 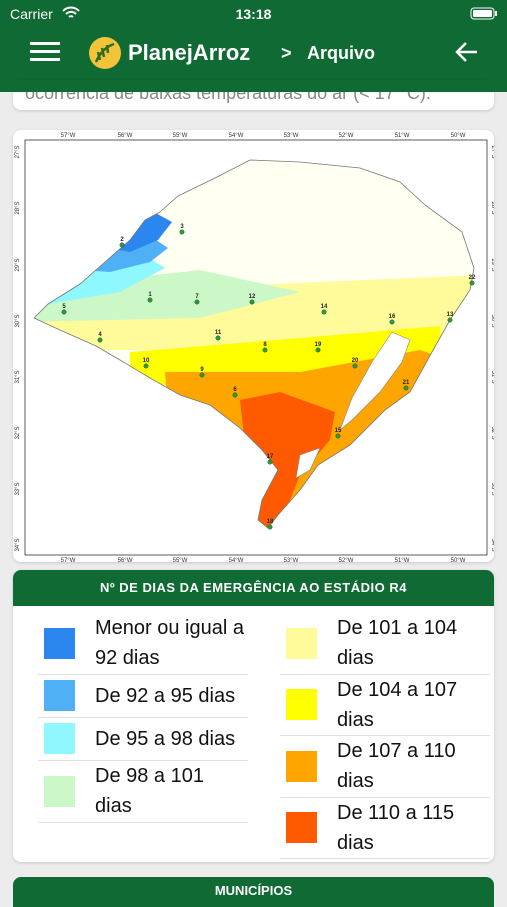 I want to click on legend-item: De 95 a 98 dias, so click(x=143, y=739).